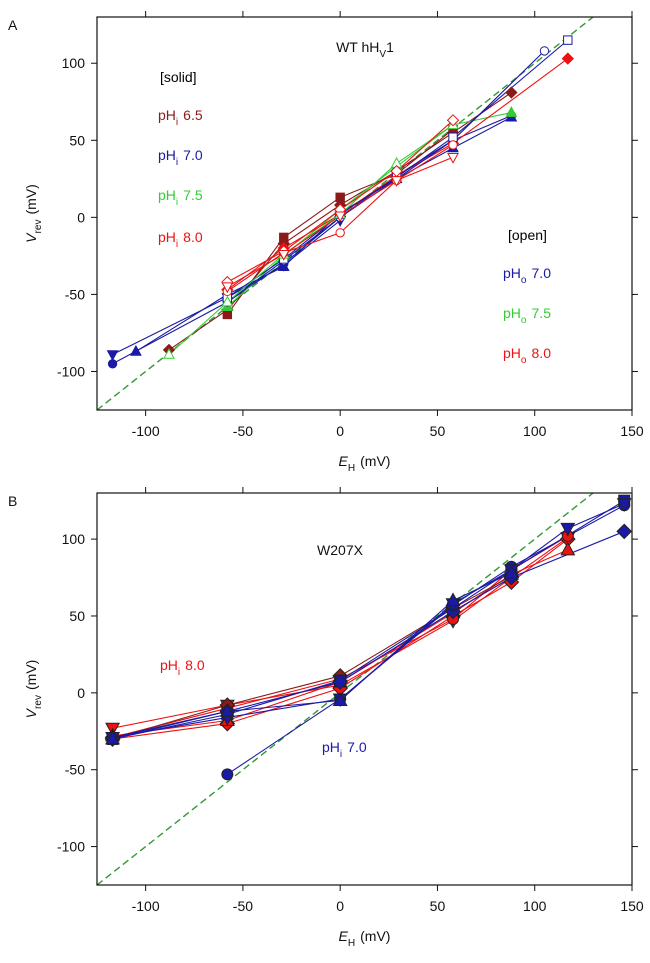 Image resolution: width=650 pixels, height=963 pixels. What do you see at coordinates (182, 667) in the screenshot?
I see `annotation: pHi 8.0` at bounding box center [182, 667].